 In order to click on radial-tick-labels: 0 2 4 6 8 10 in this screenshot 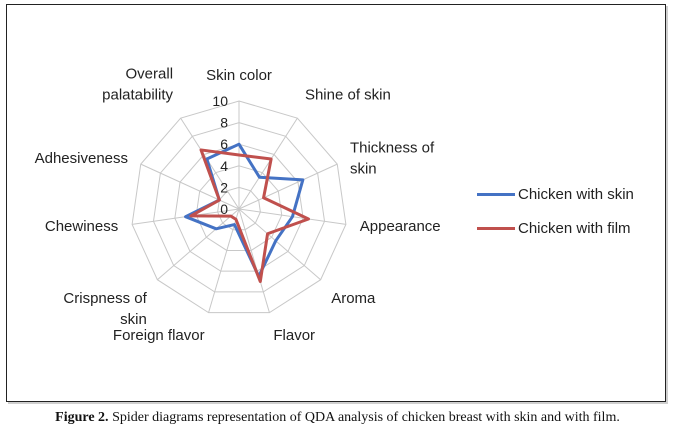, I will do `click(220, 155)`.